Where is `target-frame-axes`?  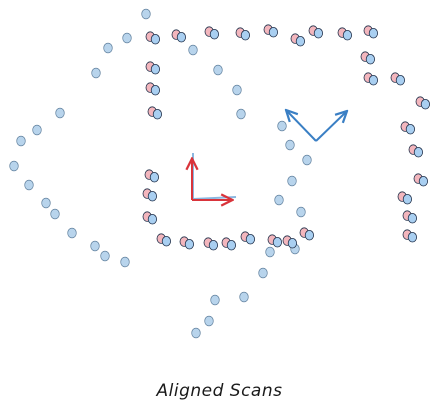 target-frame-axes is located at coordinates (316, 126).